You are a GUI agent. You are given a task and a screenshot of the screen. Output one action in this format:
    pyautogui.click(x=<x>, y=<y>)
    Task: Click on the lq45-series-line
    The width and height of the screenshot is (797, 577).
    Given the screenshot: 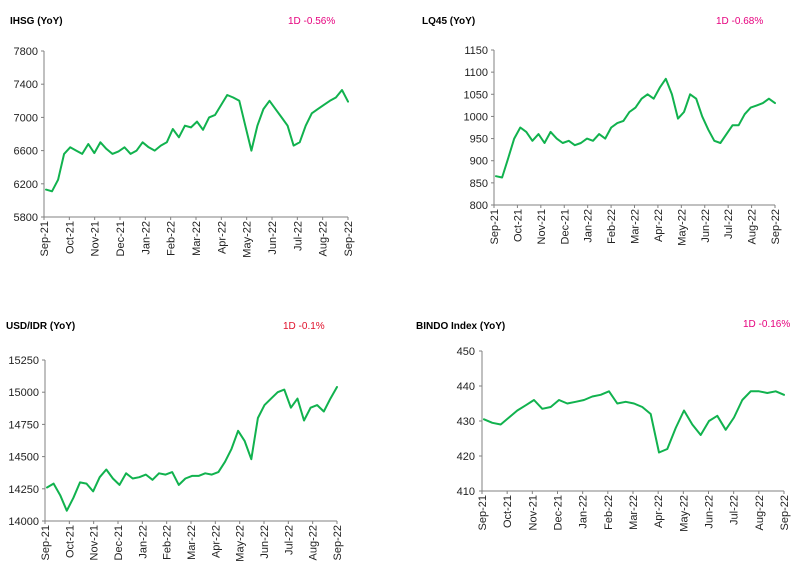 What is the action you would take?
    pyautogui.click(x=635, y=128)
    